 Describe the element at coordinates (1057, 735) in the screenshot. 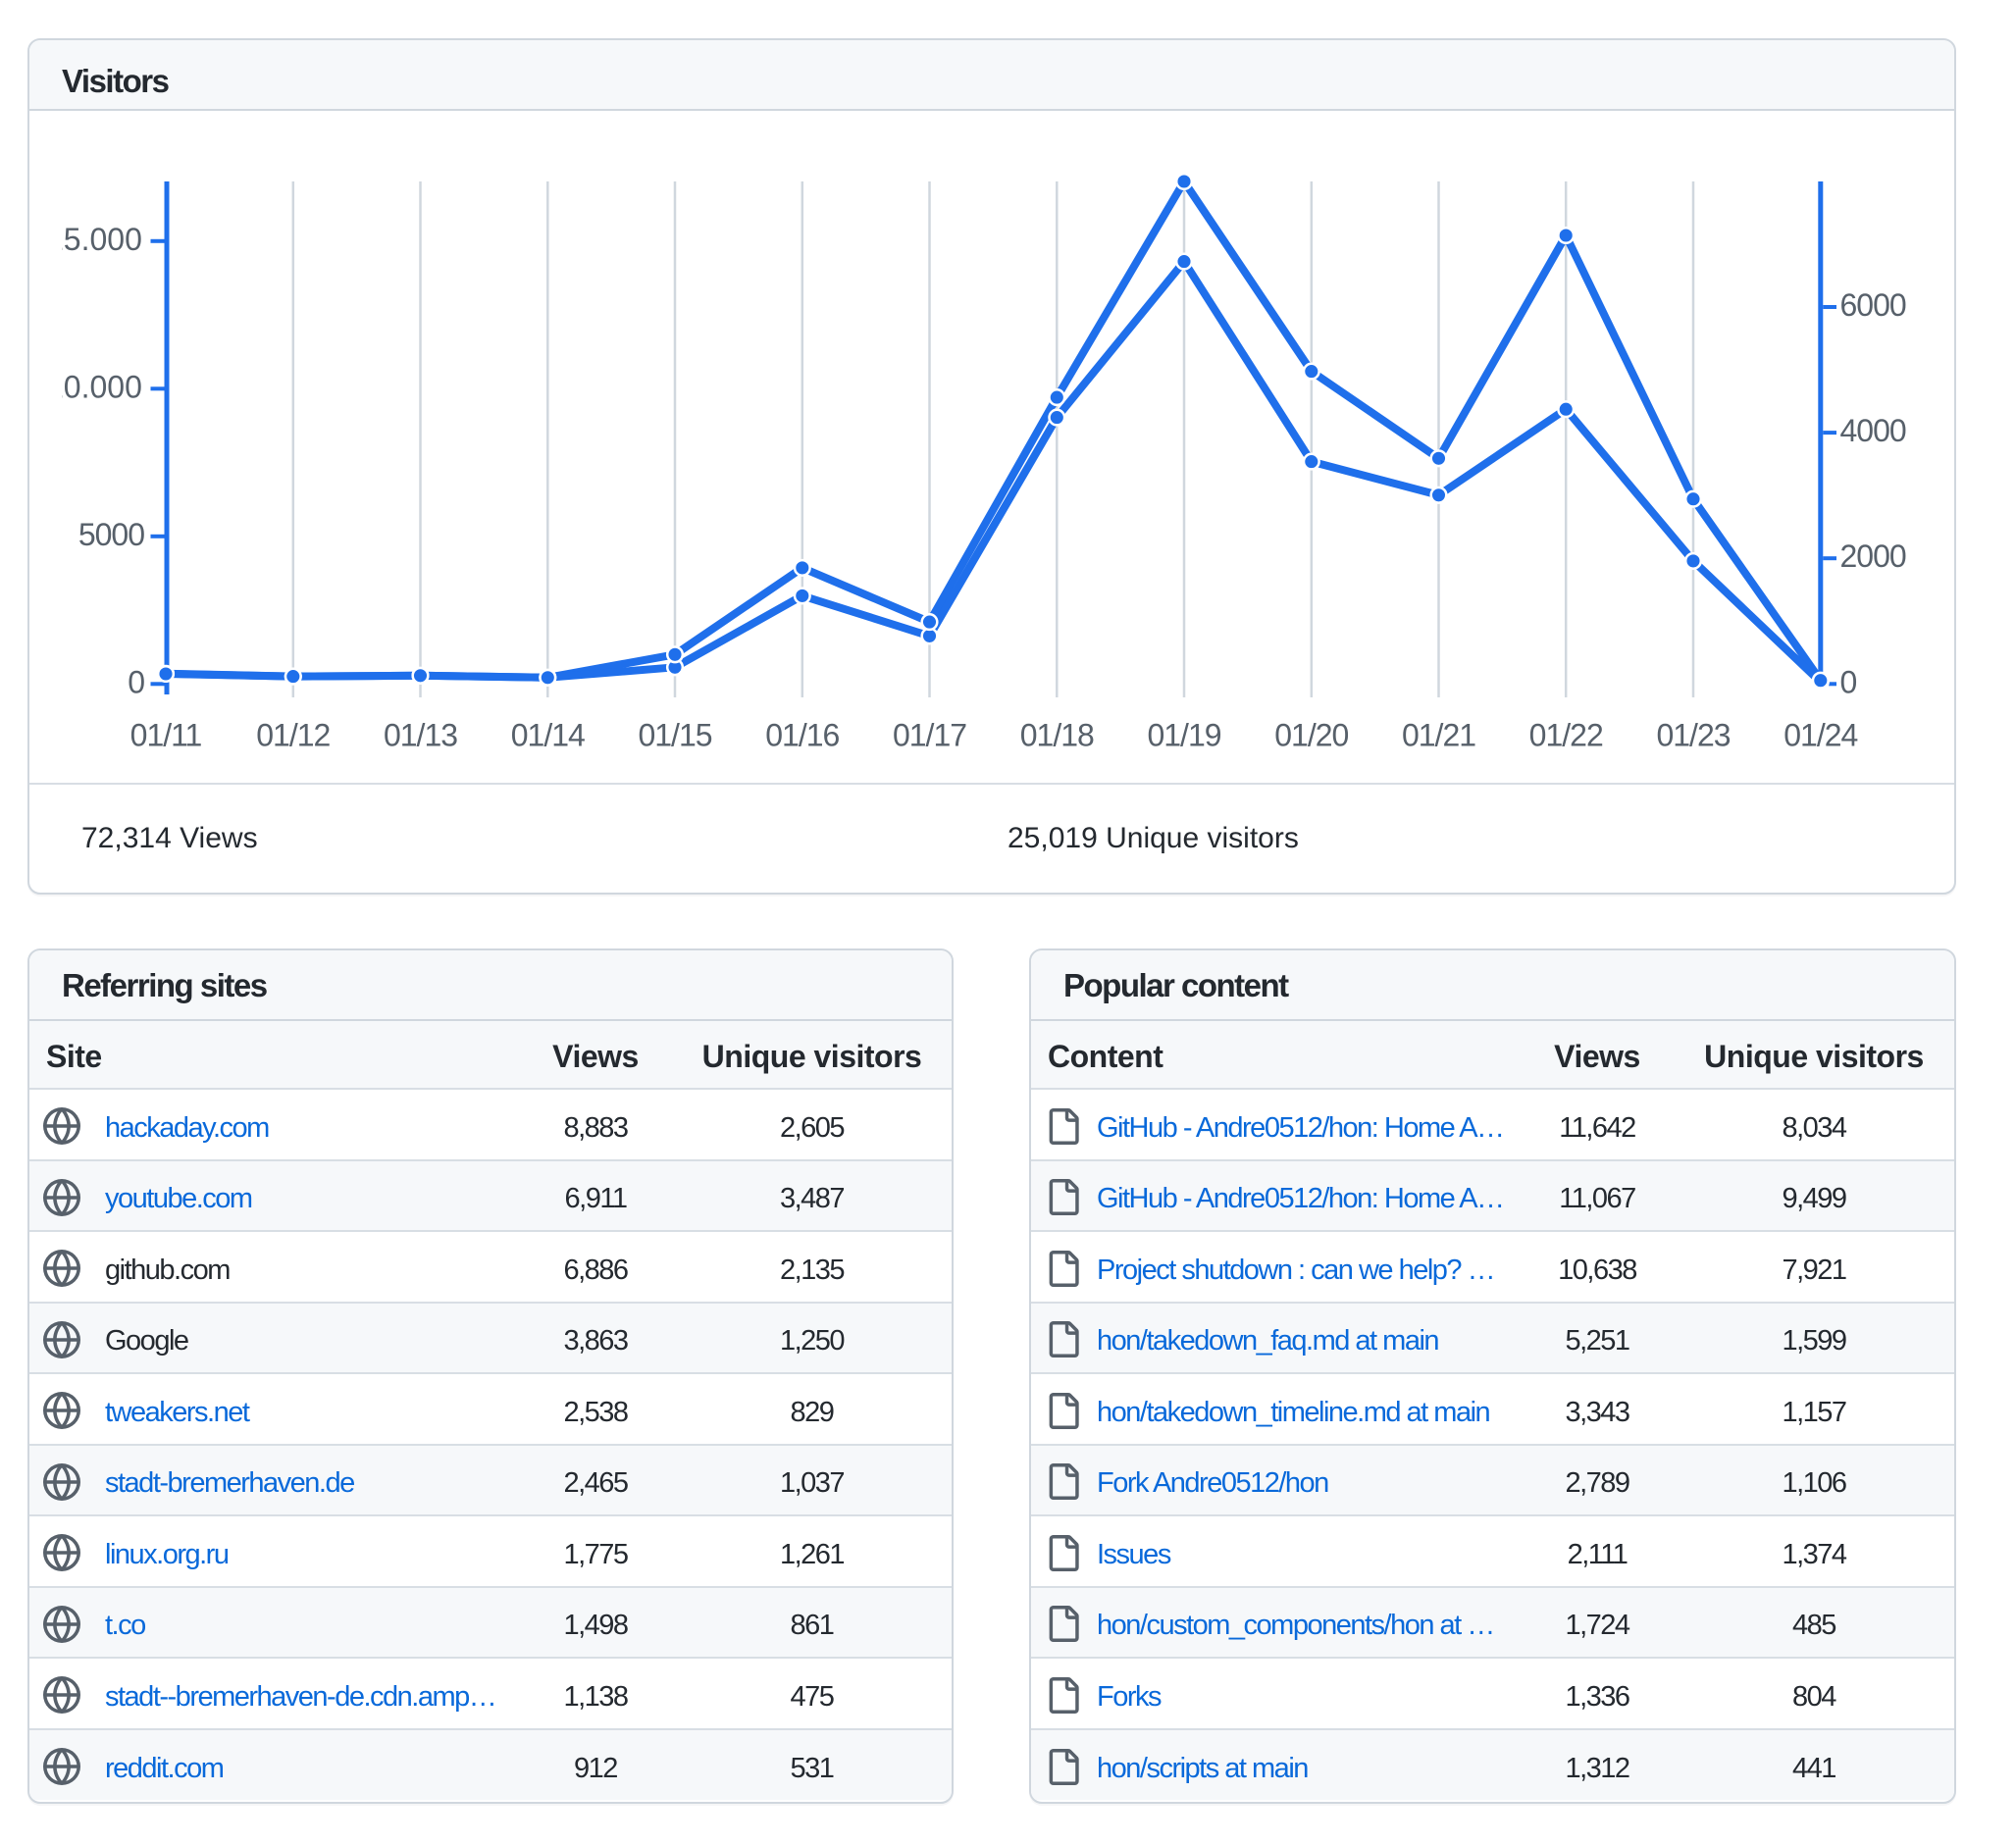

I see `svg-text: 01/18` at that location.